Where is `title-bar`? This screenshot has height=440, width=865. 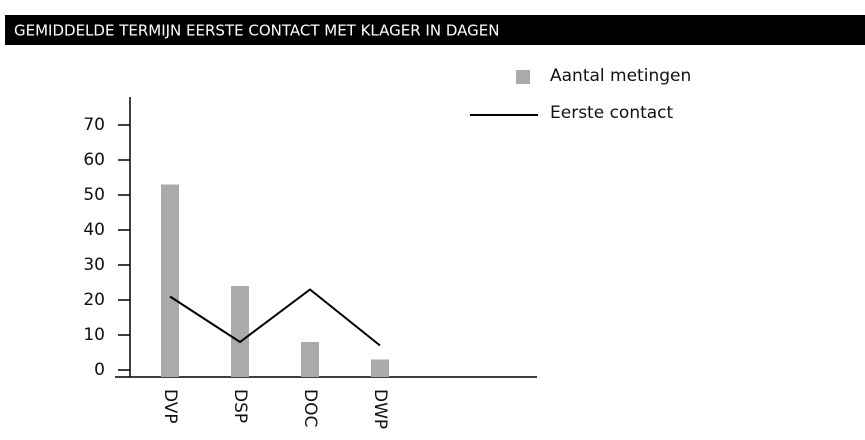
title-bar is located at coordinates (435, 30).